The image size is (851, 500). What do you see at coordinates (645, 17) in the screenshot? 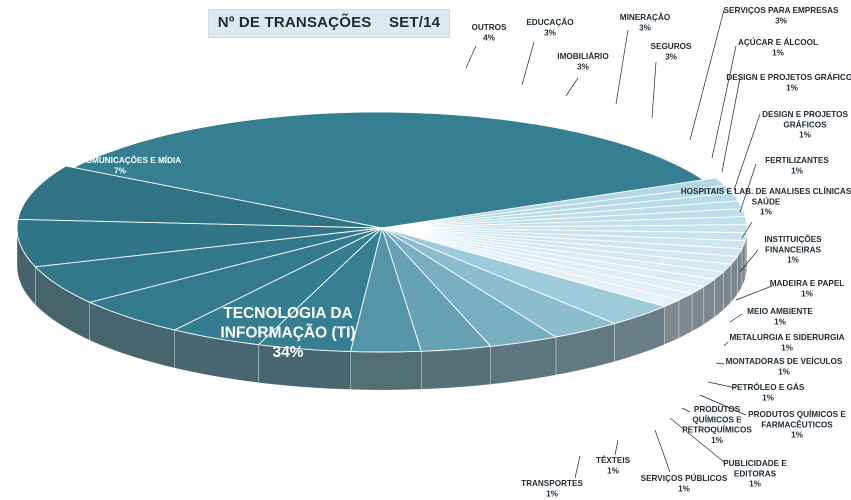
I see `slice-category-label: MINERAÇÃO` at bounding box center [645, 17].